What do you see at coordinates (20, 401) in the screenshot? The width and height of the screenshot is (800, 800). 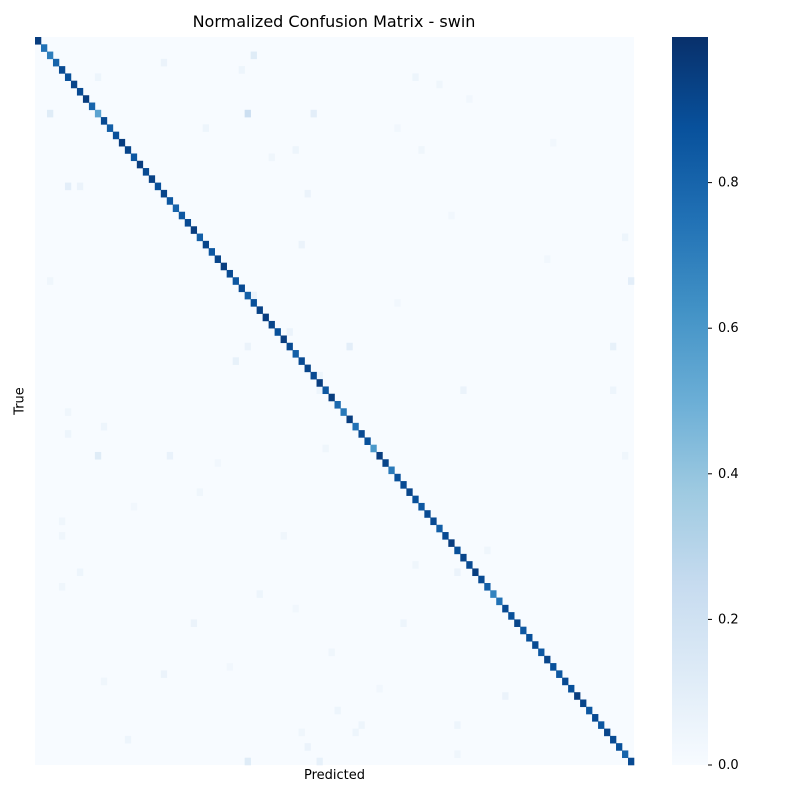 I see `y-axis-label: True` at bounding box center [20, 401].